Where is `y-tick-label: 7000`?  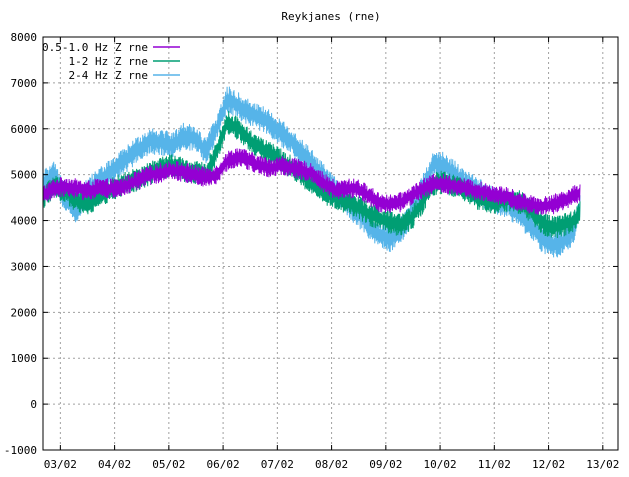
y-tick-label: 7000 is located at coordinates (24, 83).